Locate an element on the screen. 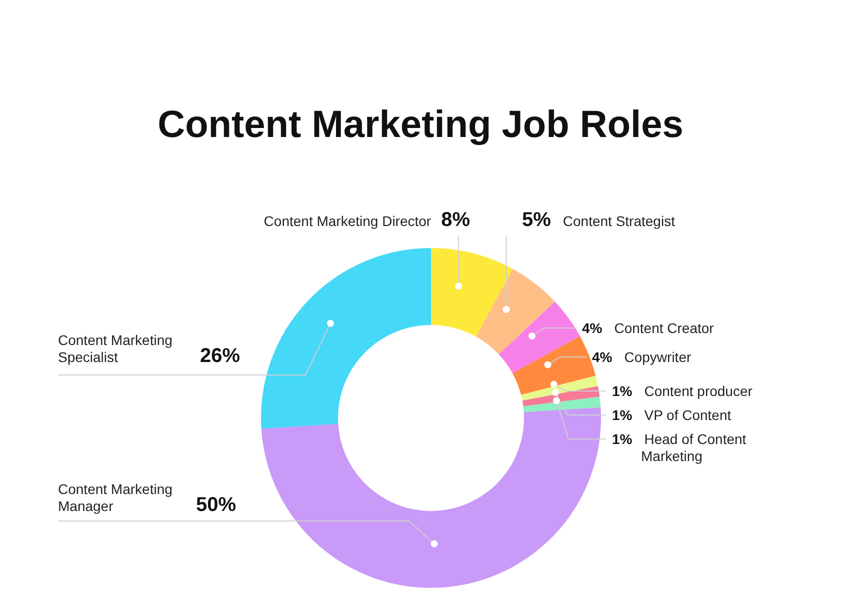 The image size is (841, 607). slice-label: Content Creator is located at coordinates (664, 328).